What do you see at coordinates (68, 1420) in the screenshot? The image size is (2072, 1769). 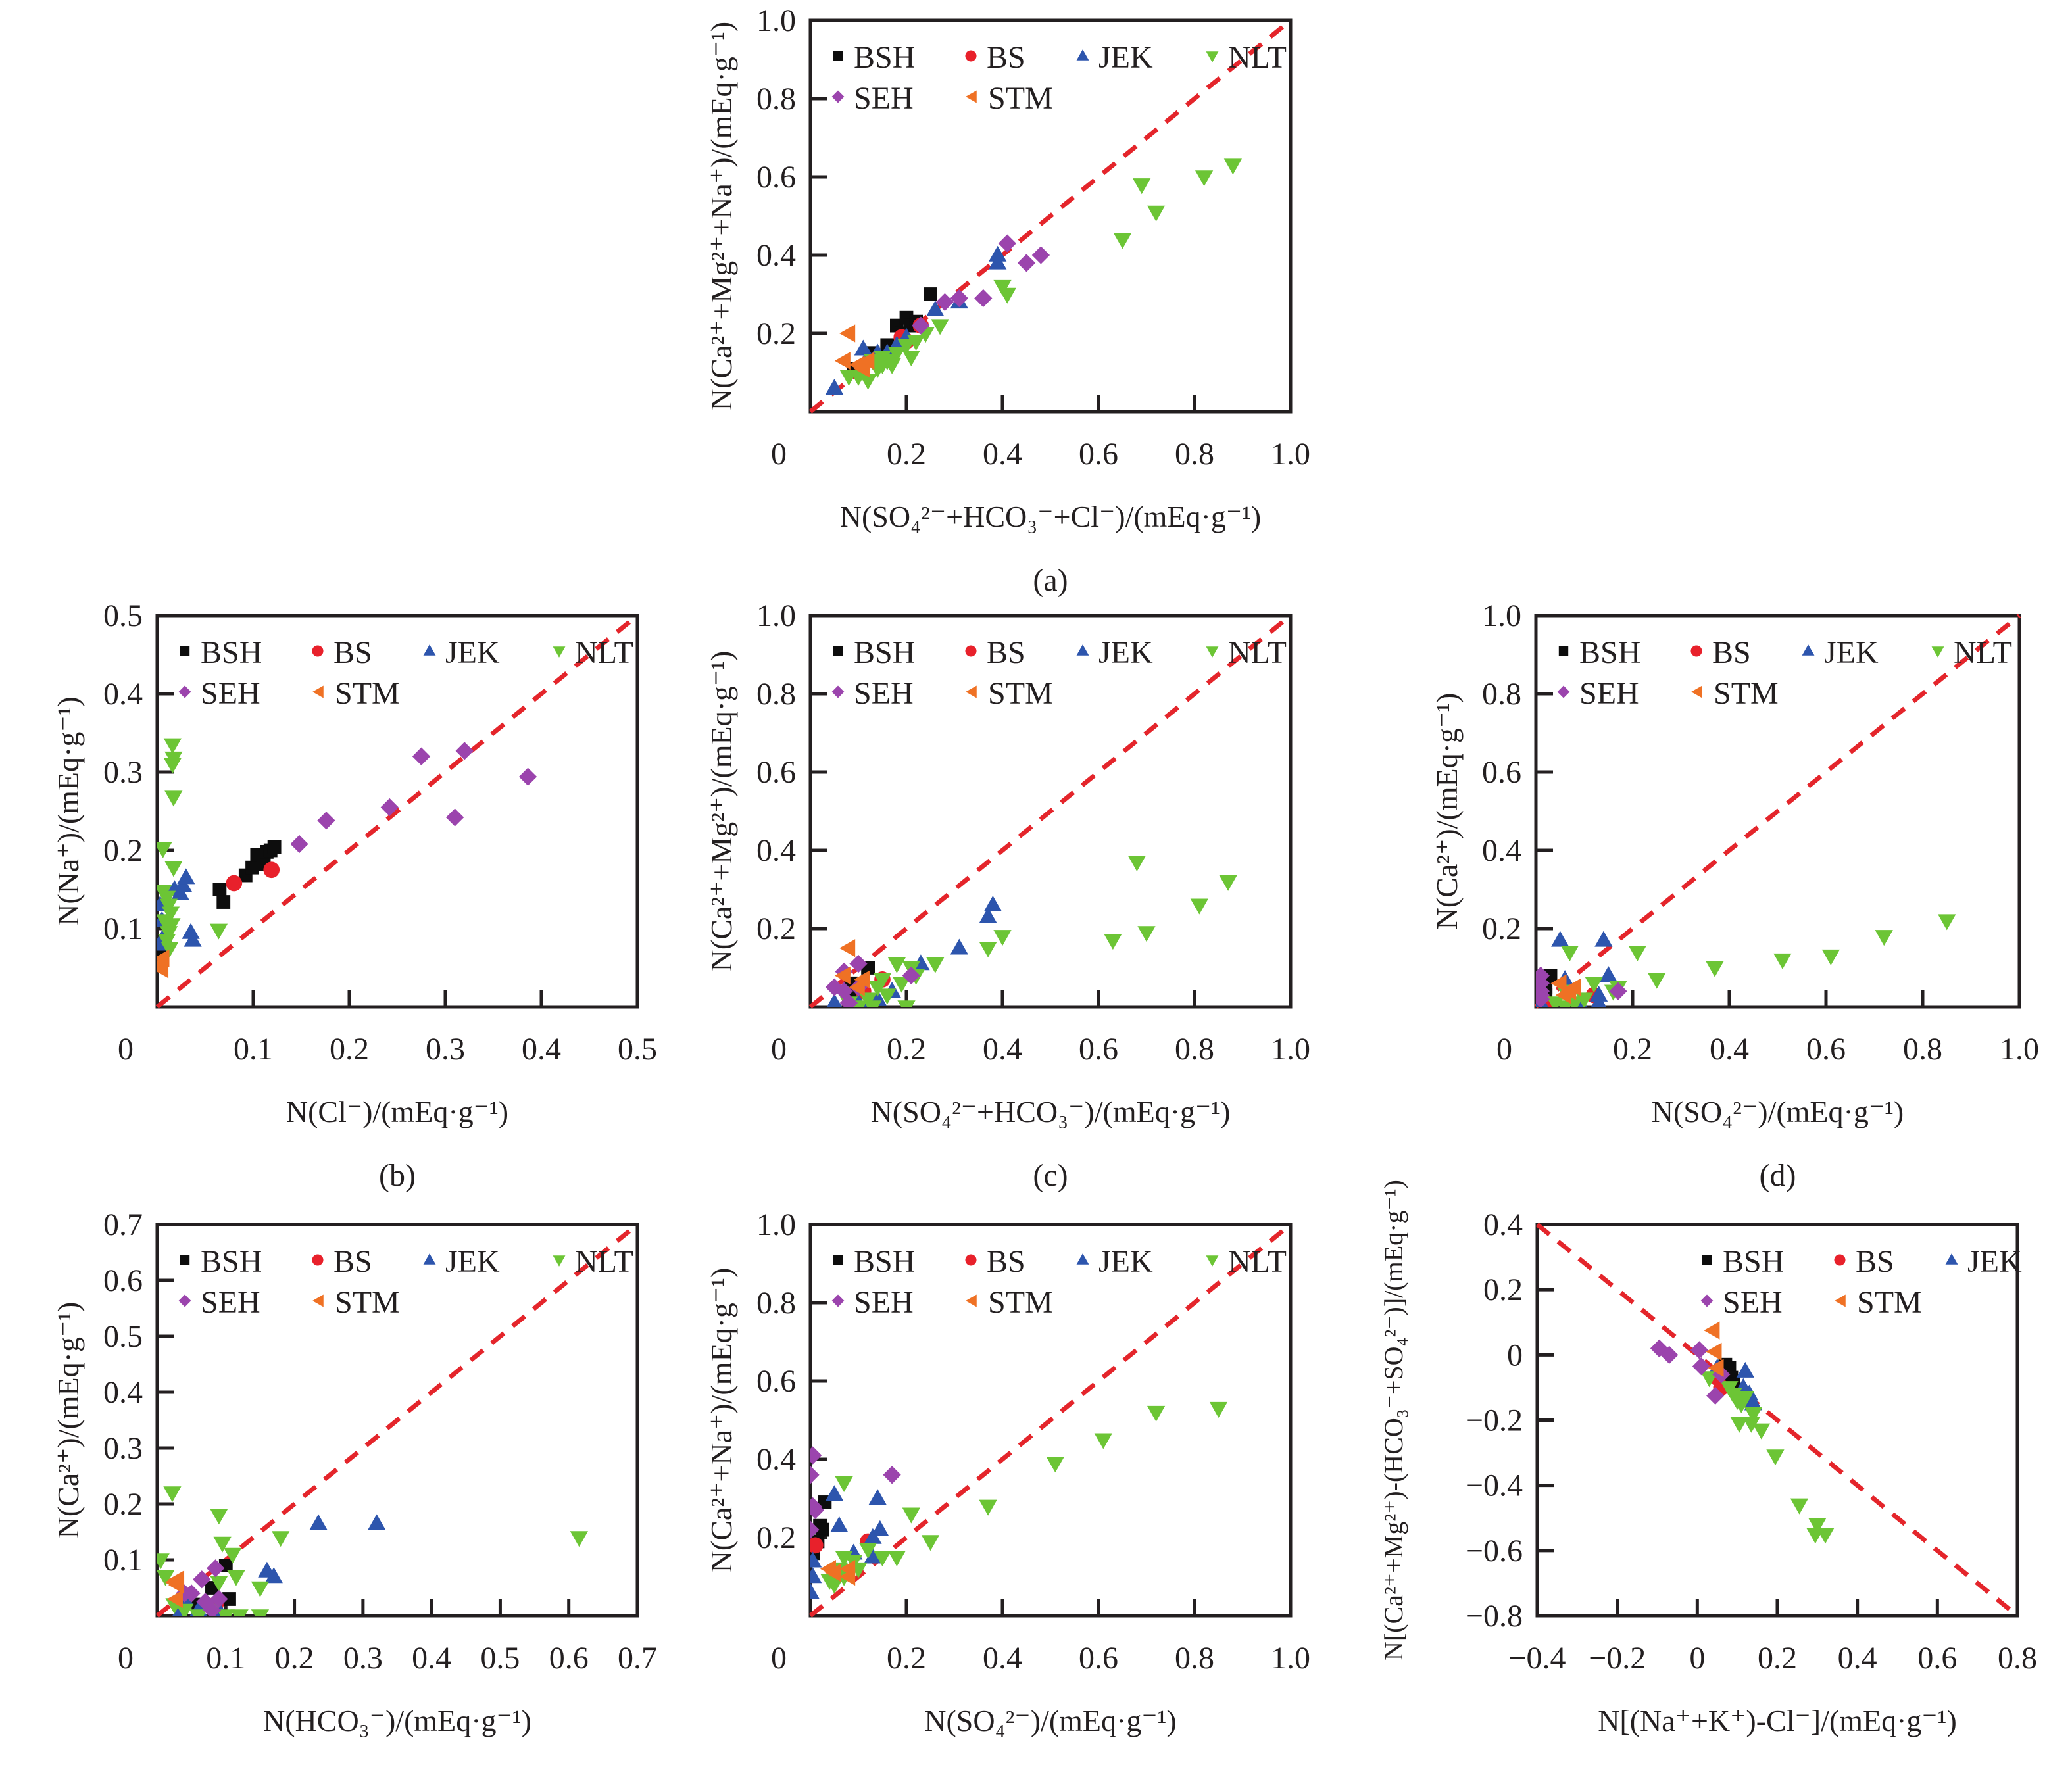 I see `y-axis-title: N(Ca²⁺)/(mEq·g⁻¹)` at bounding box center [68, 1420].